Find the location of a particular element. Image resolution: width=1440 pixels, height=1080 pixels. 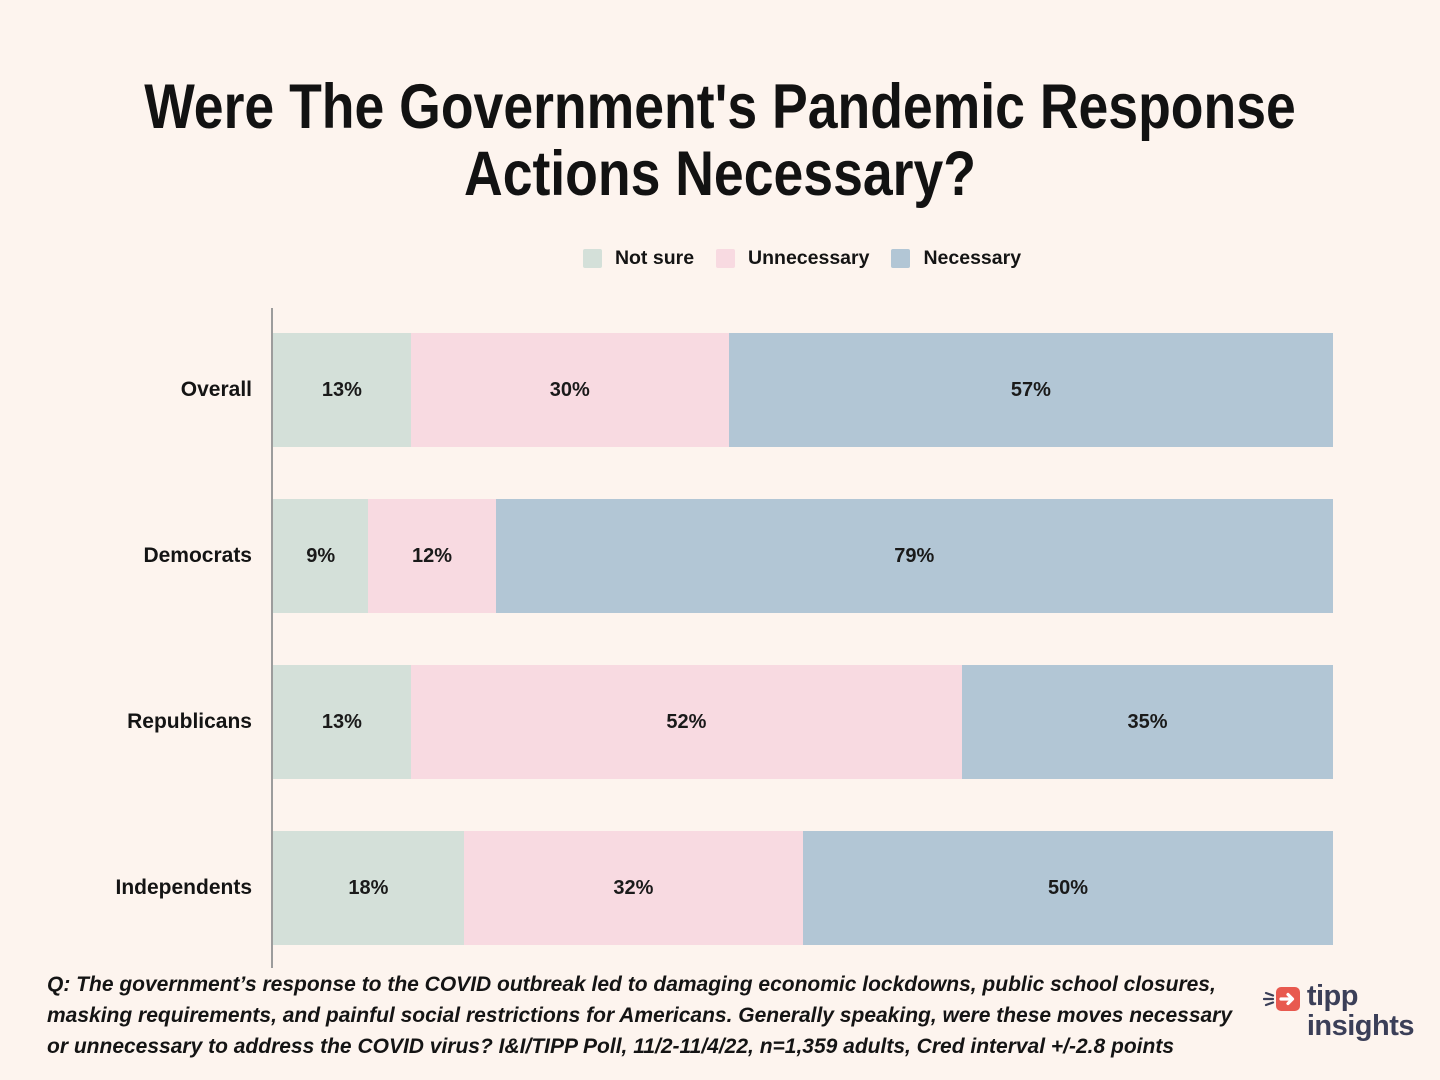

bar-segment-unnecessary: 52% is located at coordinates (686, 722).